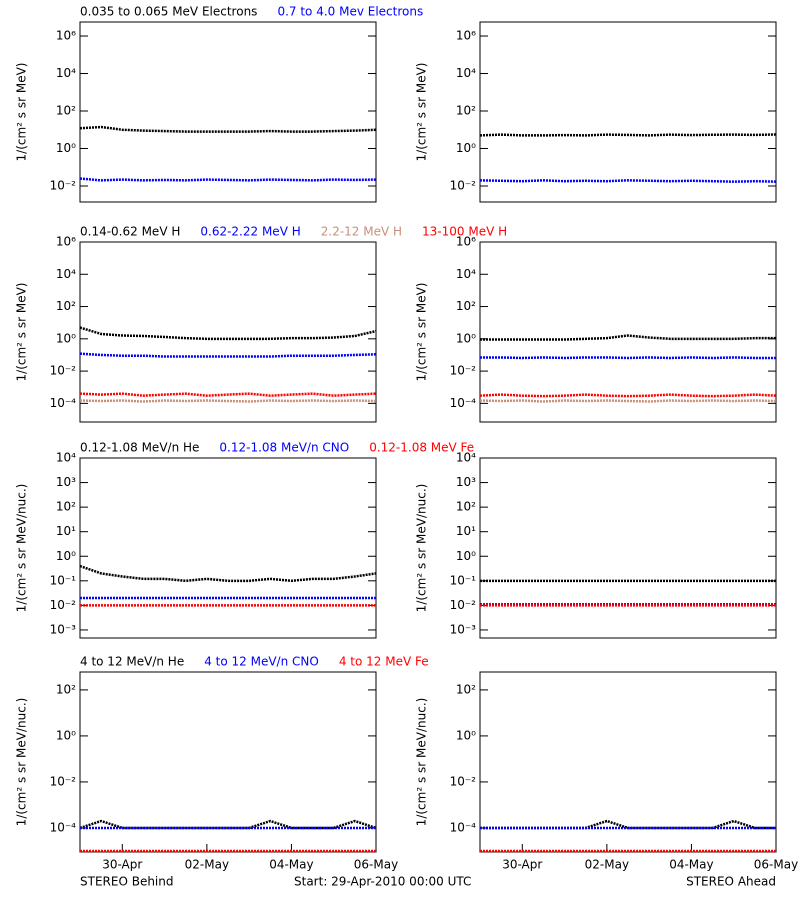  I want to click on legend-entry: 13-100 MeV H, so click(464, 232).